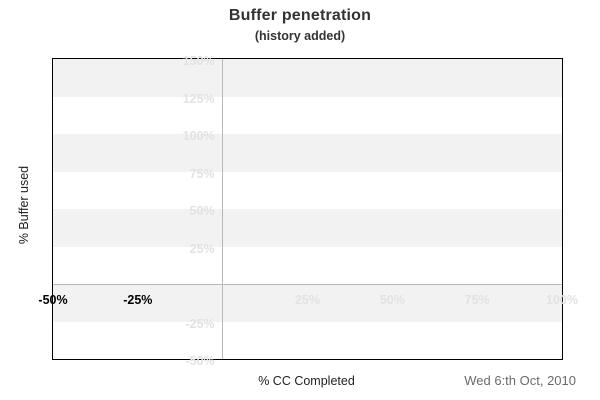 The width and height of the screenshot is (600, 400). What do you see at coordinates (392, 300) in the screenshot?
I see `x-tick-label: 50%` at bounding box center [392, 300].